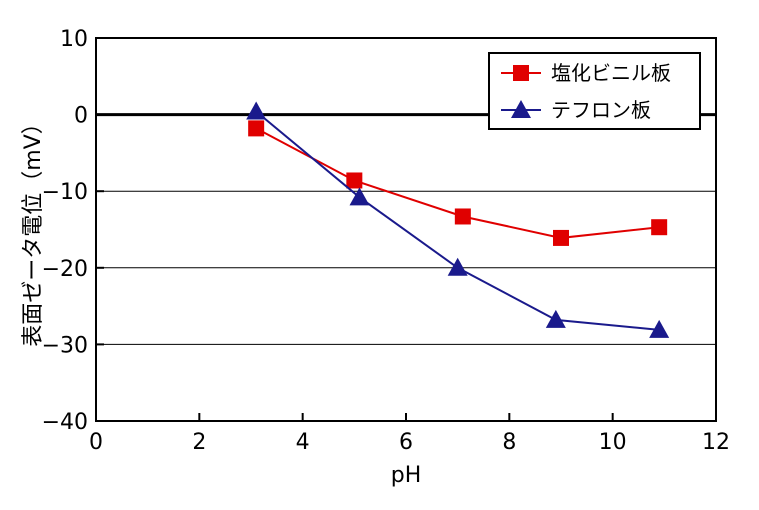 This screenshot has width=759, height=510. What do you see at coordinates (521, 109) in the screenshot?
I see `legend-triangle-marker` at bounding box center [521, 109].